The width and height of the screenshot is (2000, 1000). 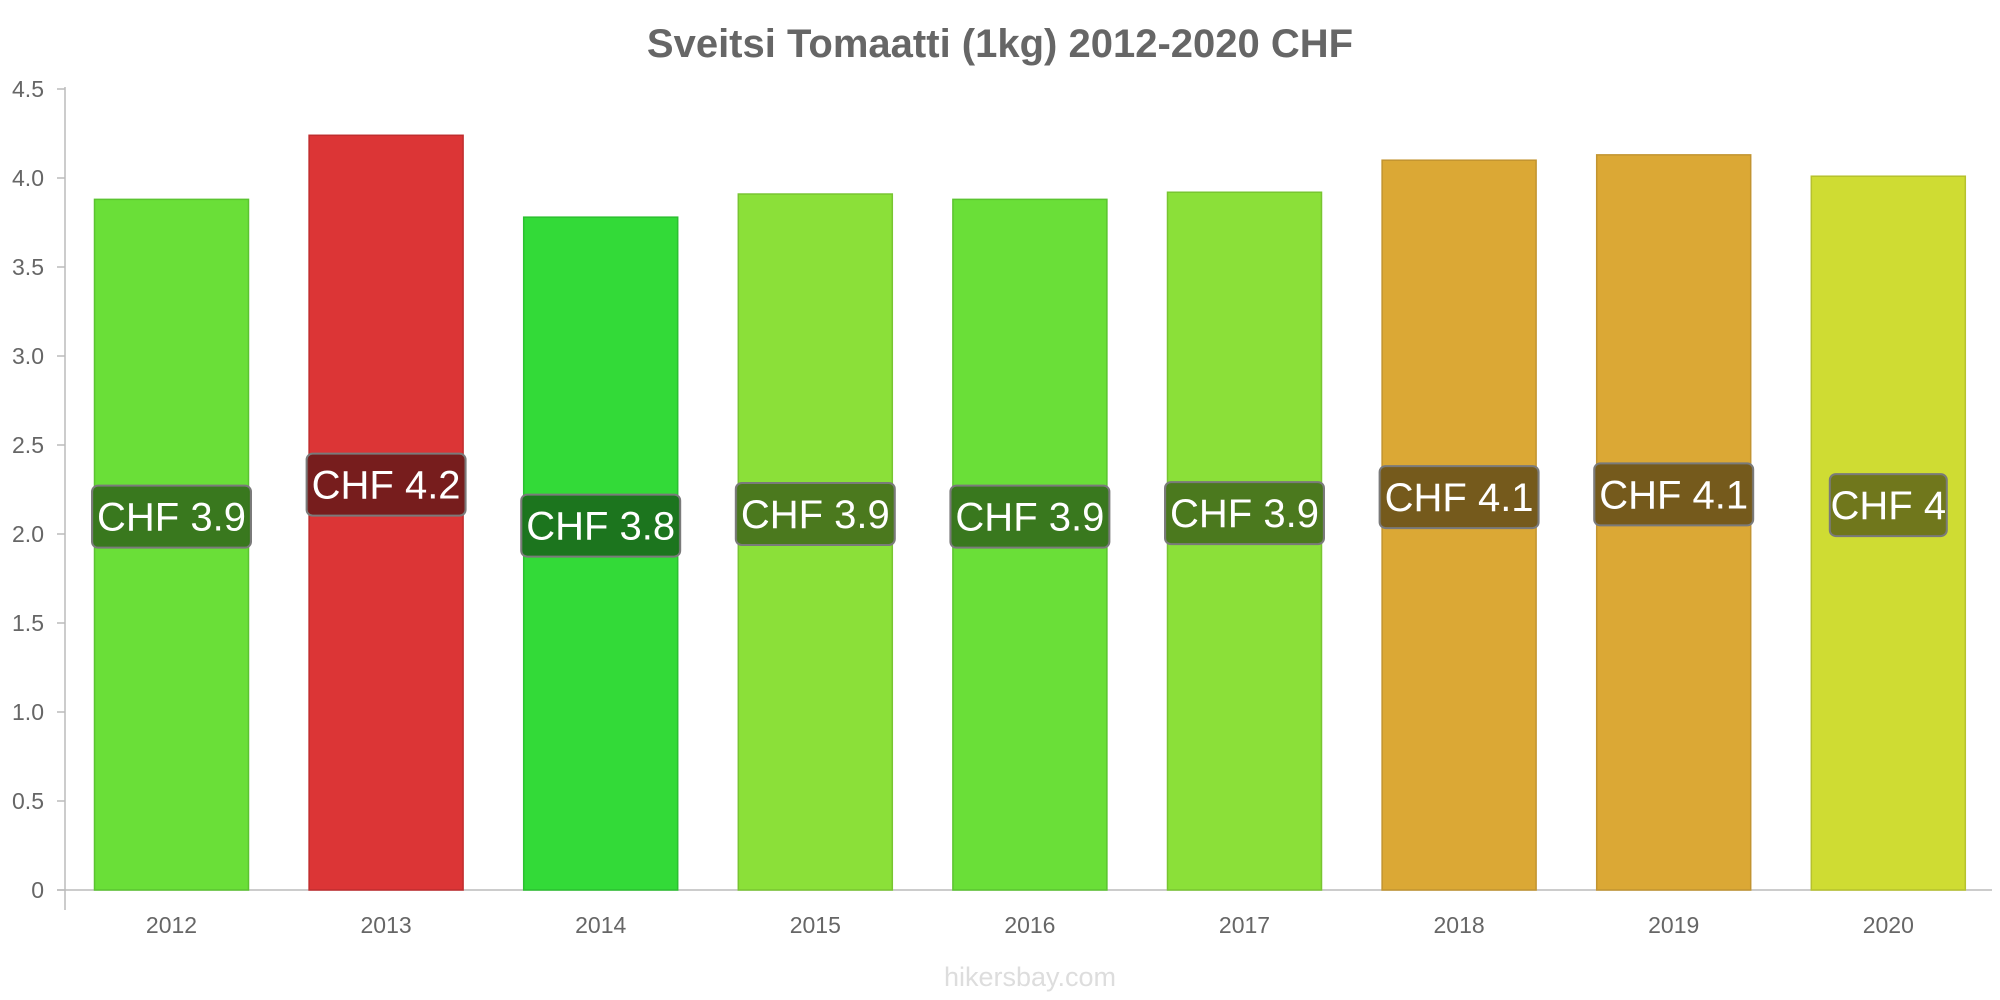 I want to click on y-tick-label: 0, so click(x=37, y=890).